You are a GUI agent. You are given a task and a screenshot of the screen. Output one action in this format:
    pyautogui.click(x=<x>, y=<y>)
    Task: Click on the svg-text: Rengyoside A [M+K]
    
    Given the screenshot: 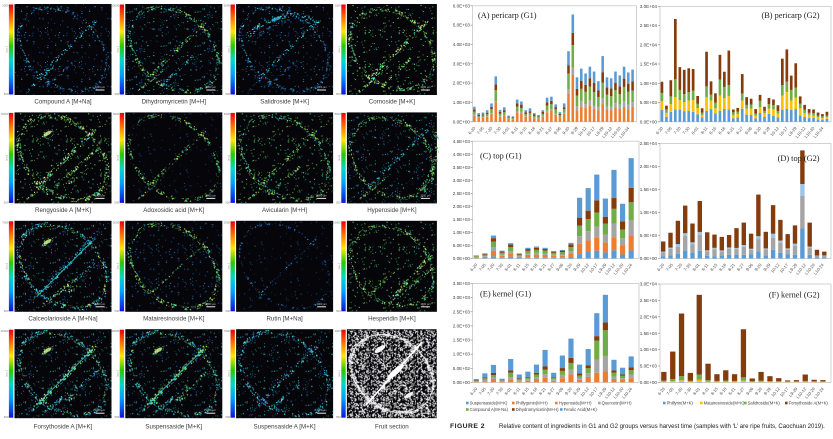 What is the action you would take?
    pyautogui.click(x=63, y=210)
    